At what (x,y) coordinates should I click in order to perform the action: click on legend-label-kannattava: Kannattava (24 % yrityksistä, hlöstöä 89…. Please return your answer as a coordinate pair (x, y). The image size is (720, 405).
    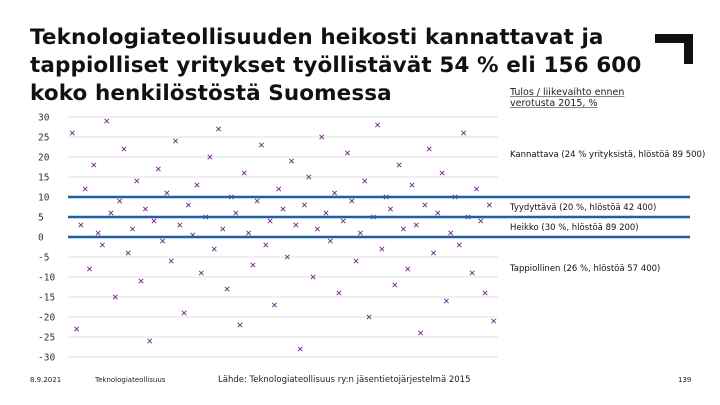
    Looking at the image, I should click on (608, 155).